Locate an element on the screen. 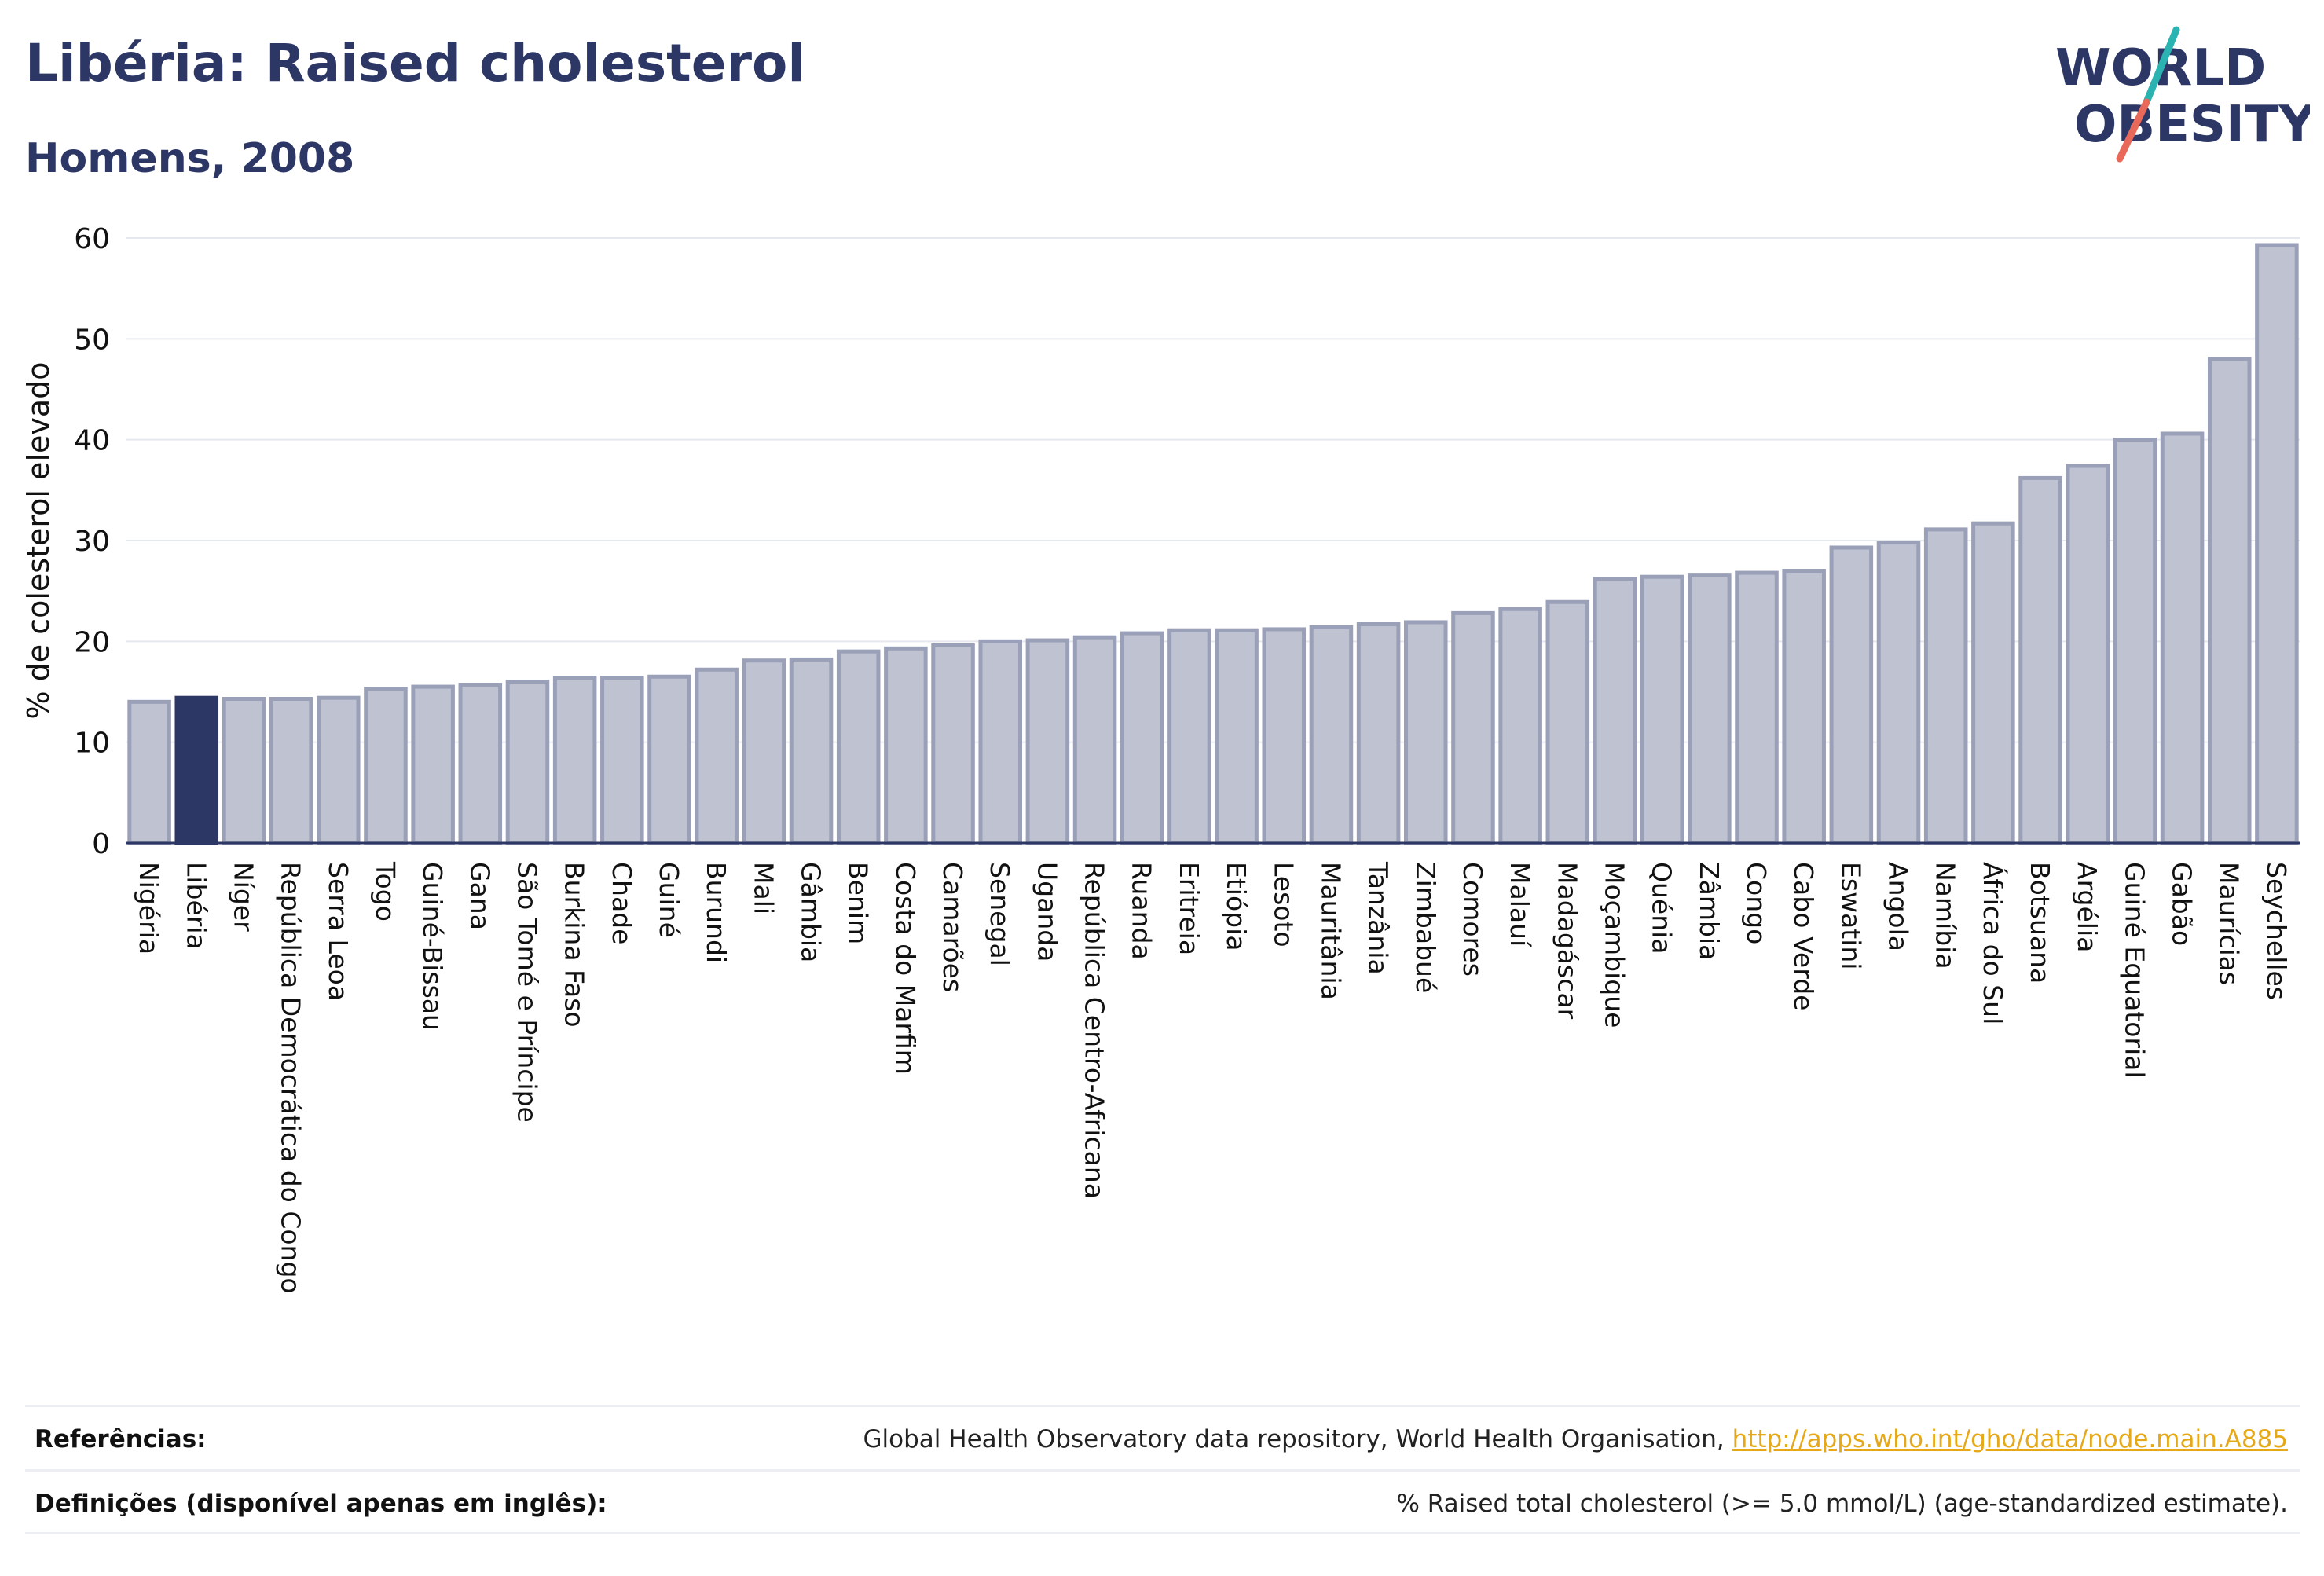 Image resolution: width=2324 pixels, height=1576 pixels. x-tick-label: Costa do Marfim is located at coordinates (905, 968).